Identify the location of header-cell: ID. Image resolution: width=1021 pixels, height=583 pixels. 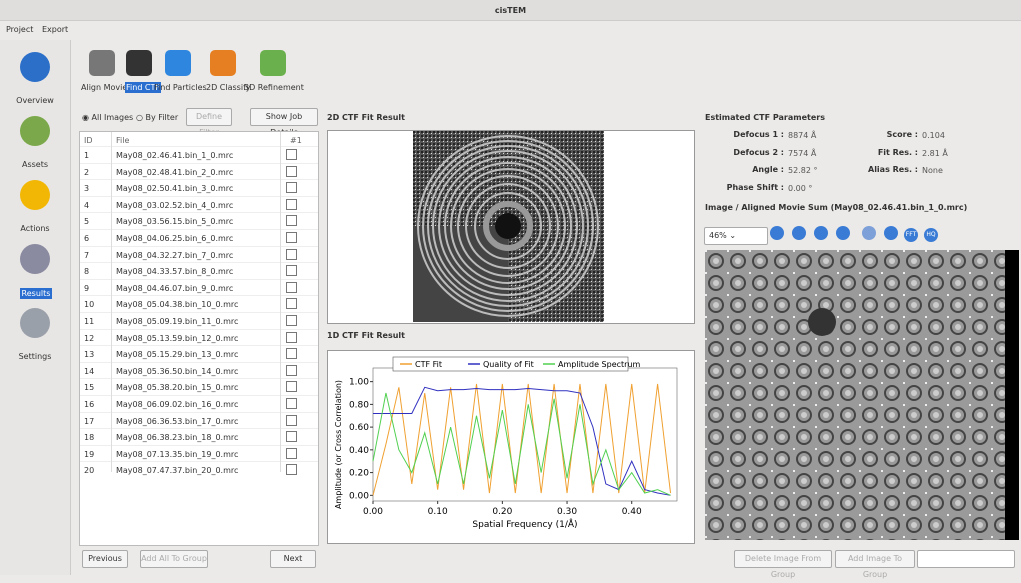
(88, 140).